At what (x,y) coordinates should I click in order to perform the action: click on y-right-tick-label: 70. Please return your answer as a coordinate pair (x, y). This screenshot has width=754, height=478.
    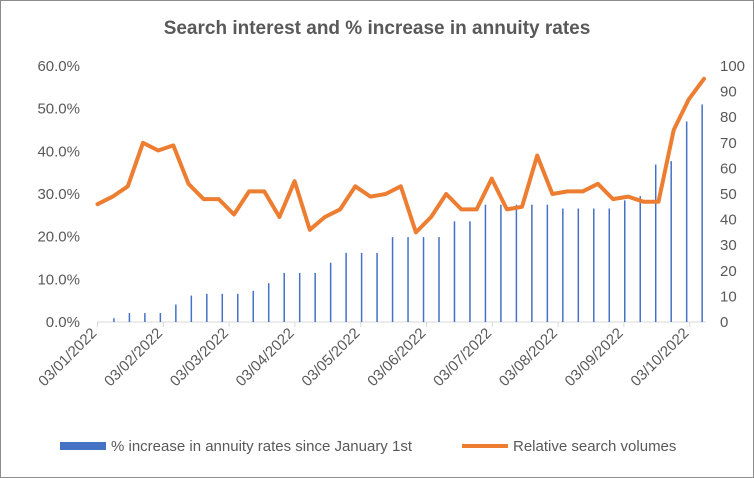
    Looking at the image, I should click on (728, 143).